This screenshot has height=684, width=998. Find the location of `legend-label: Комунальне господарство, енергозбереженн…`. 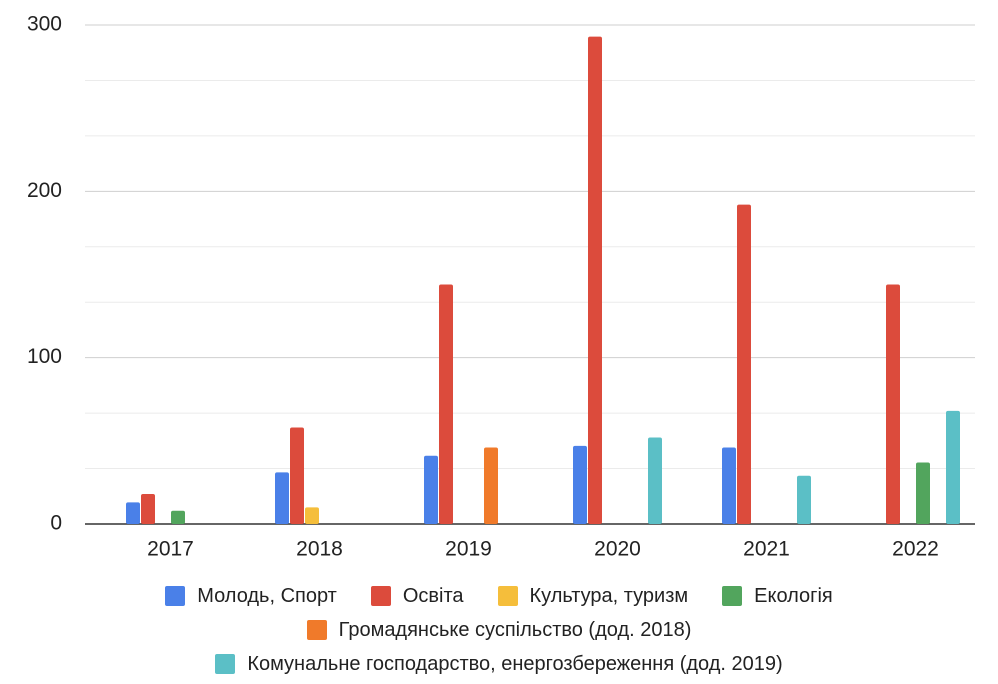

legend-label: Комунальне господарство, енергозбереженн… is located at coordinates (515, 663).